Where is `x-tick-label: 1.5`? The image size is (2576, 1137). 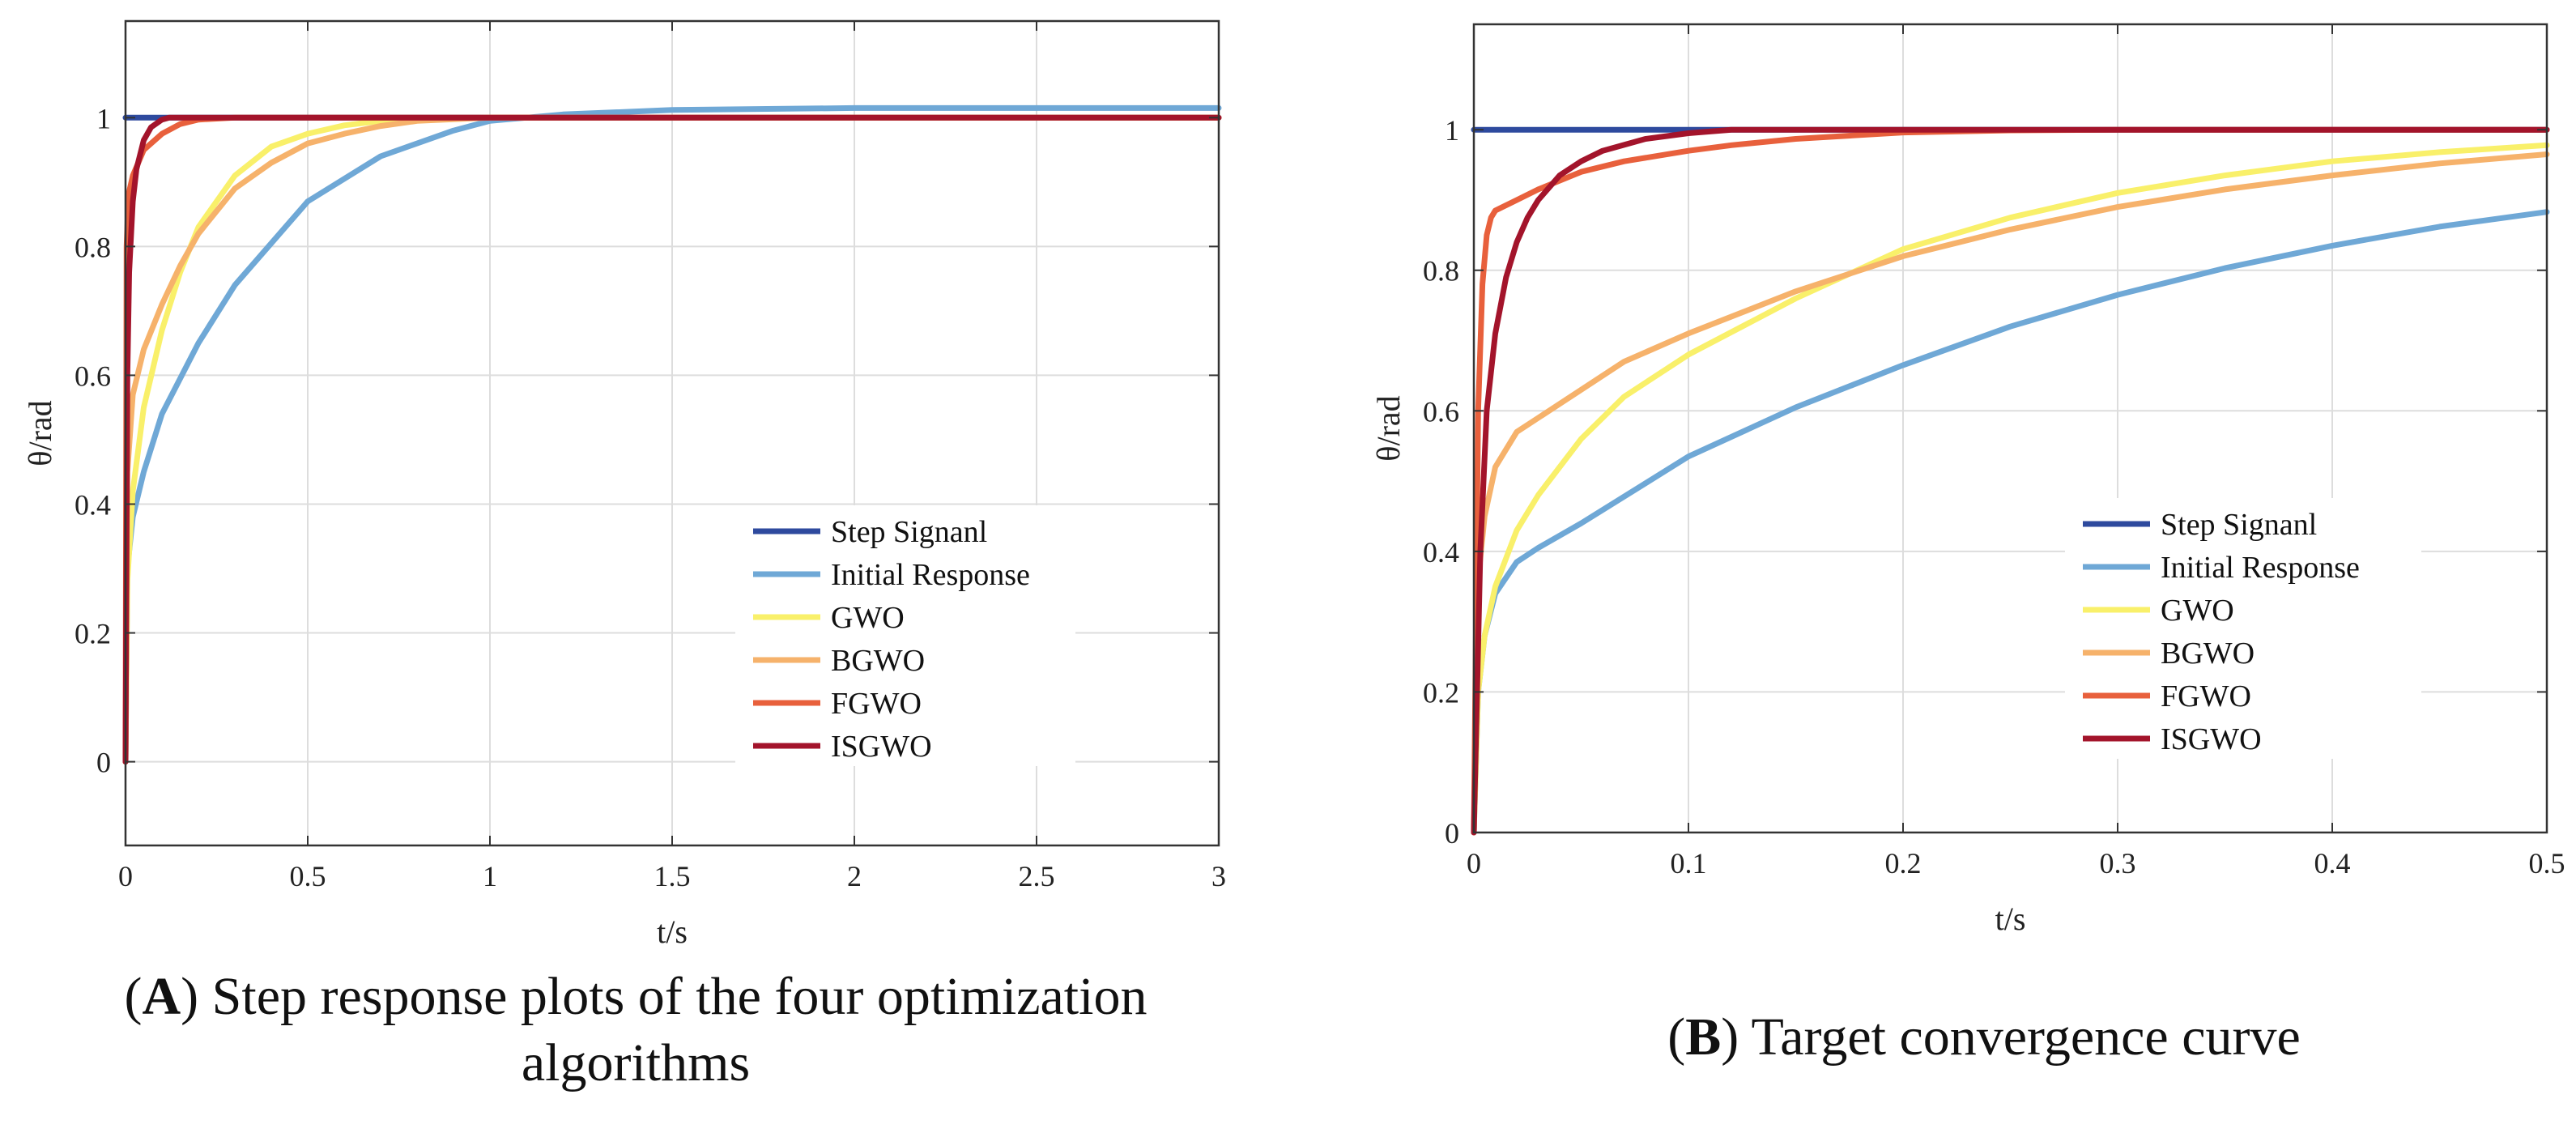
x-tick-label: 1.5 is located at coordinates (672, 876).